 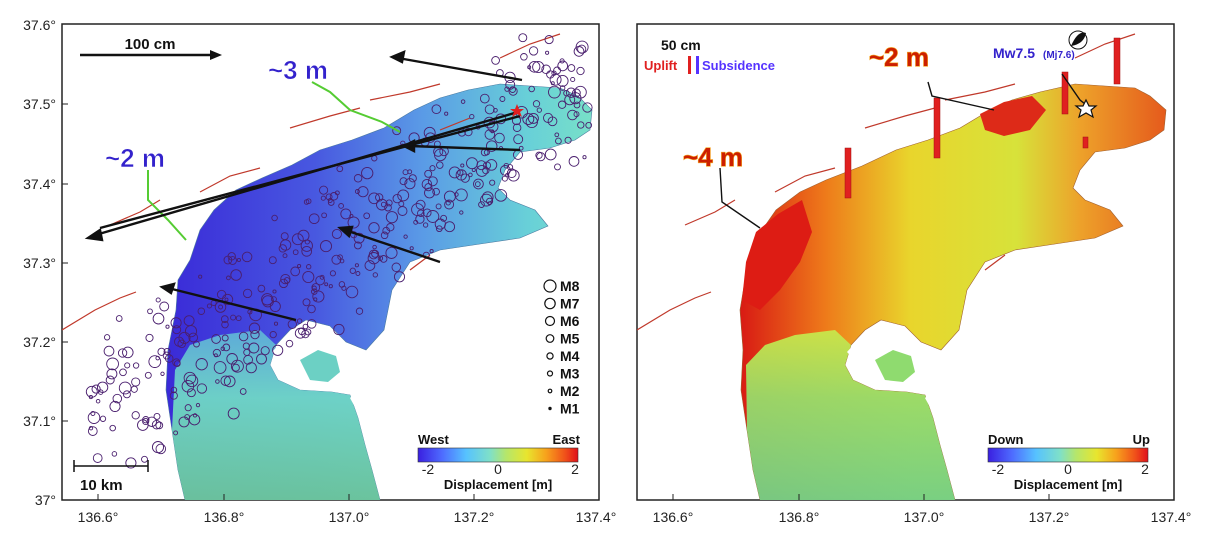 What do you see at coordinates (850, 415) in the screenshot?
I see `right-land-south` at bounding box center [850, 415].